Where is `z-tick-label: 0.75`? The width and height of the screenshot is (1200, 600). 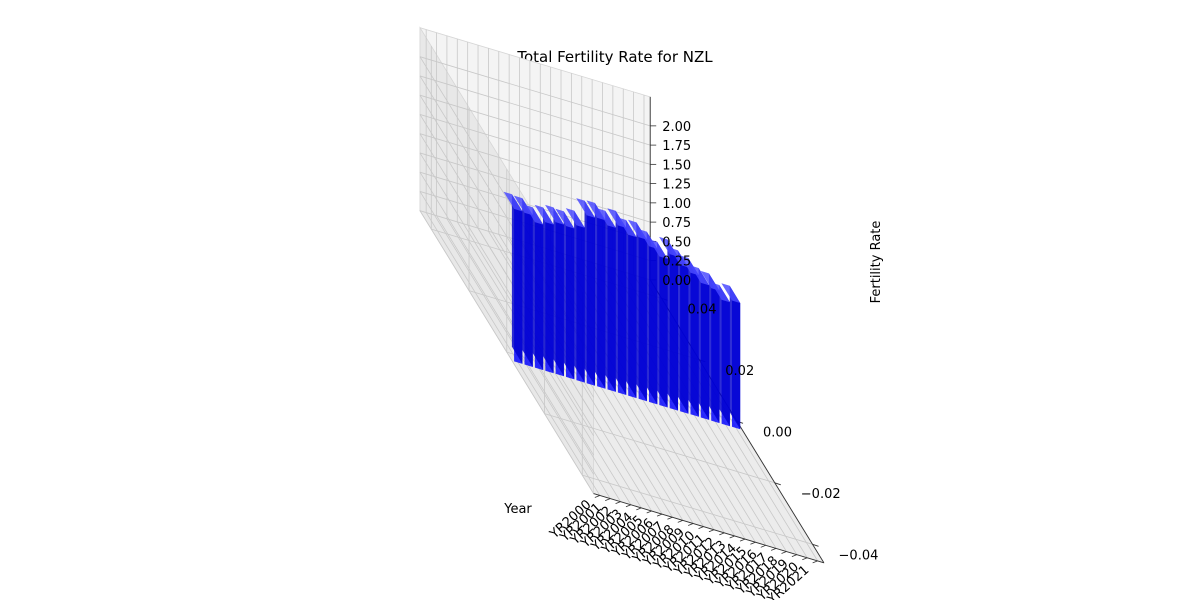
z-tick-label: 0.75 is located at coordinates (676, 223).